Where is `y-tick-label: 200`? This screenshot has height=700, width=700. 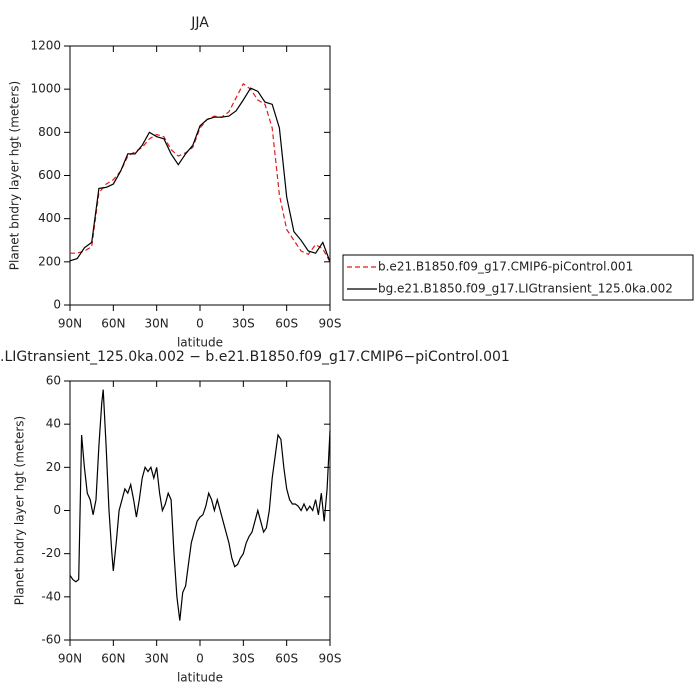 y-tick-label: 200 is located at coordinates (49, 261).